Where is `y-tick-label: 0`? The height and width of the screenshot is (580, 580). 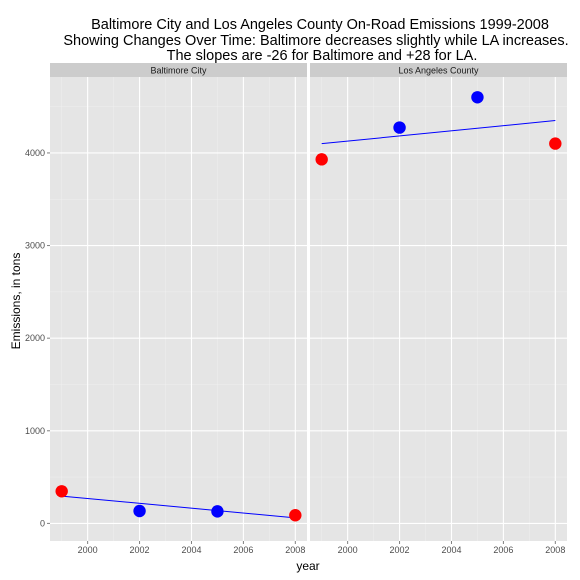
y-tick-label: 0 is located at coordinates (42, 523).